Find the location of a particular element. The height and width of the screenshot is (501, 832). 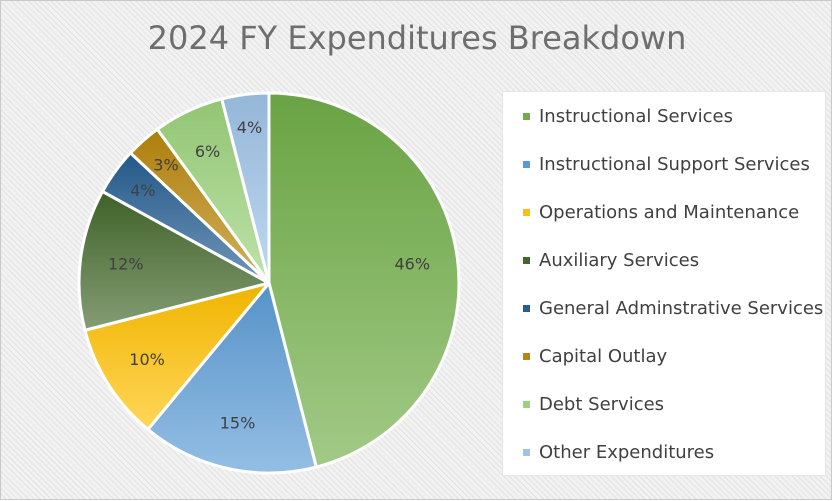

legend-item: Capital Outlay is located at coordinates (595, 356).